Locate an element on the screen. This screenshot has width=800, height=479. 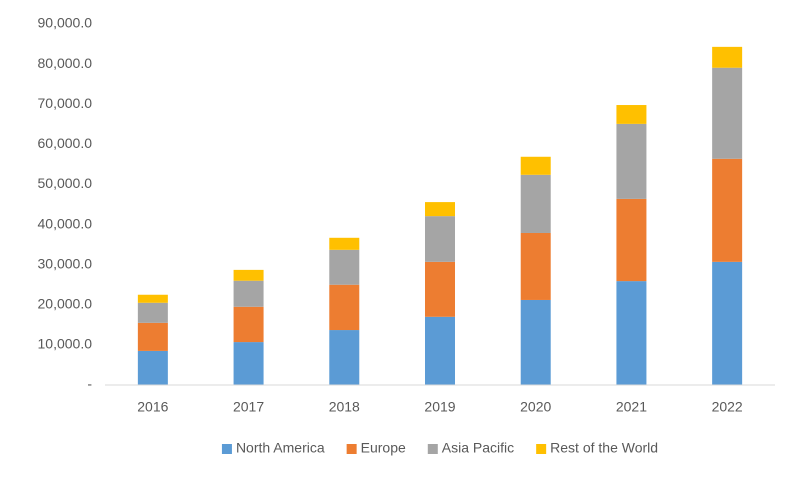
y-tick-label: 10,000.0 is located at coordinates (65, 344).